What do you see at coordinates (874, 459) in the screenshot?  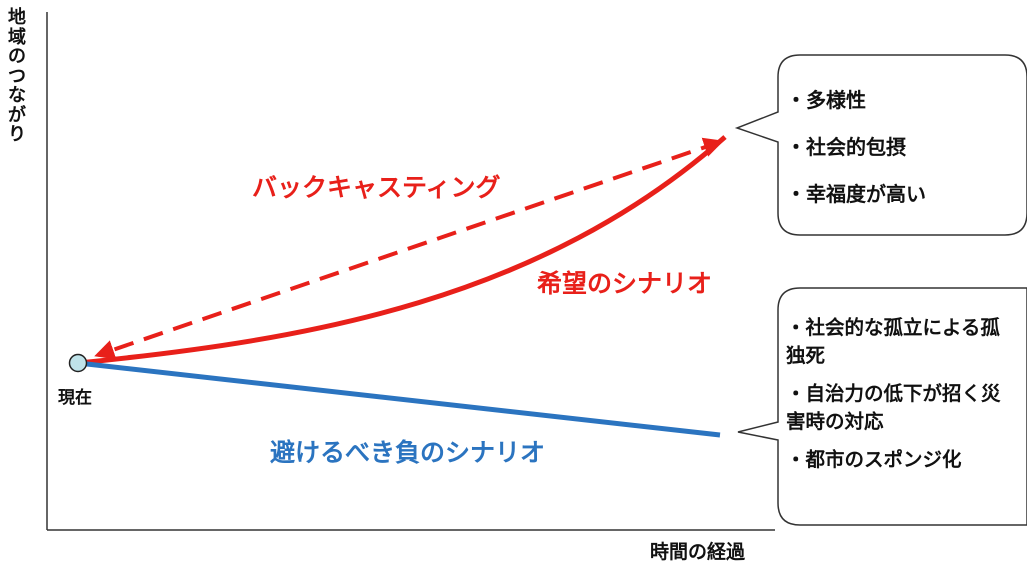 I see `avoid-bubble-item: ・都市のスポンジ化` at bounding box center [874, 459].